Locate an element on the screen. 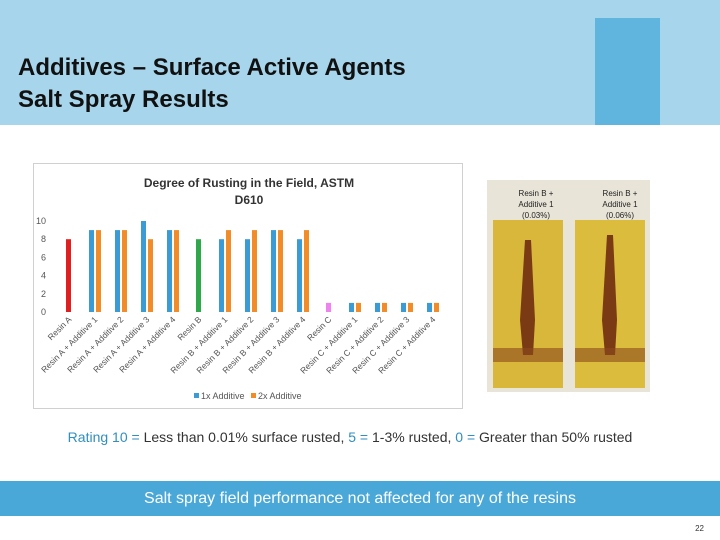 The height and width of the screenshot is (540, 720). legend-label: 1x Additive is located at coordinates (223, 396).